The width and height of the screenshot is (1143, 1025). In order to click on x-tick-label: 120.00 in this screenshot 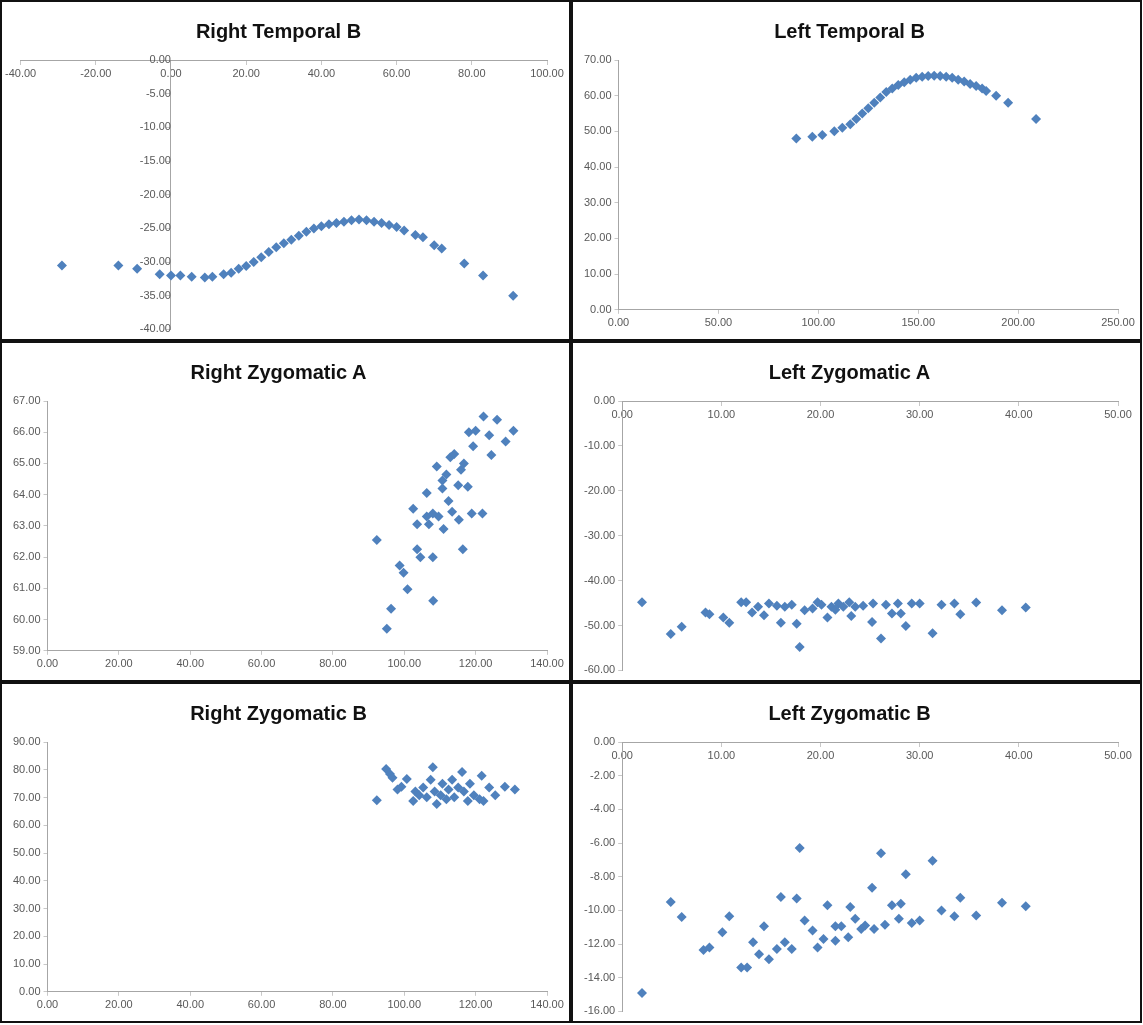, I will do `click(475, 663)`.